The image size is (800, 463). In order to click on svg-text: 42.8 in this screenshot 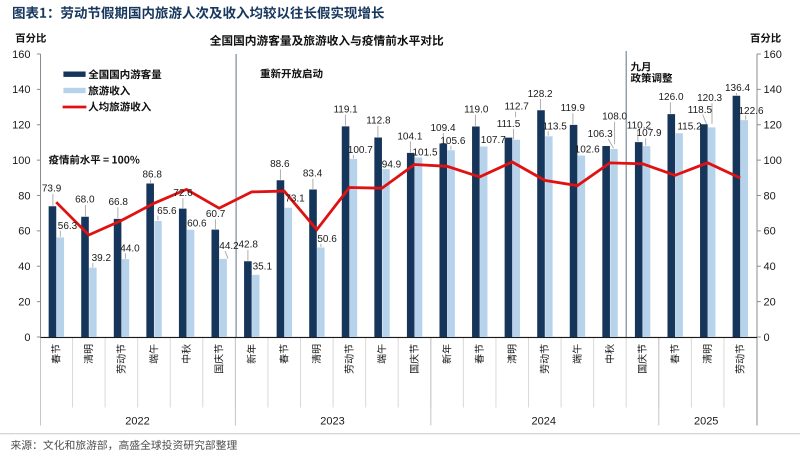, I will do `click(248, 245)`.